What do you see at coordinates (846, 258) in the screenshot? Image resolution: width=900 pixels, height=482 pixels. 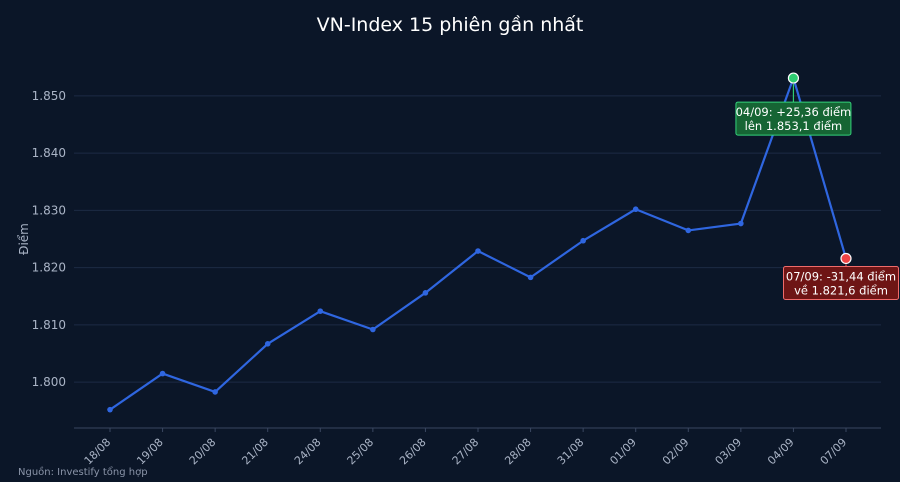 I see `drop-marker` at bounding box center [846, 258].